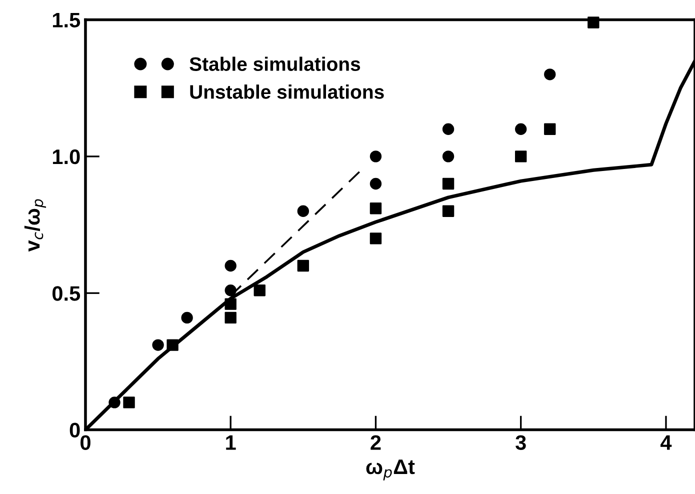 Image resolution: width=695 pixels, height=494 pixels. Describe the element at coordinates (287, 91) in the screenshot. I see `legend-label: Unstable simulations` at that location.